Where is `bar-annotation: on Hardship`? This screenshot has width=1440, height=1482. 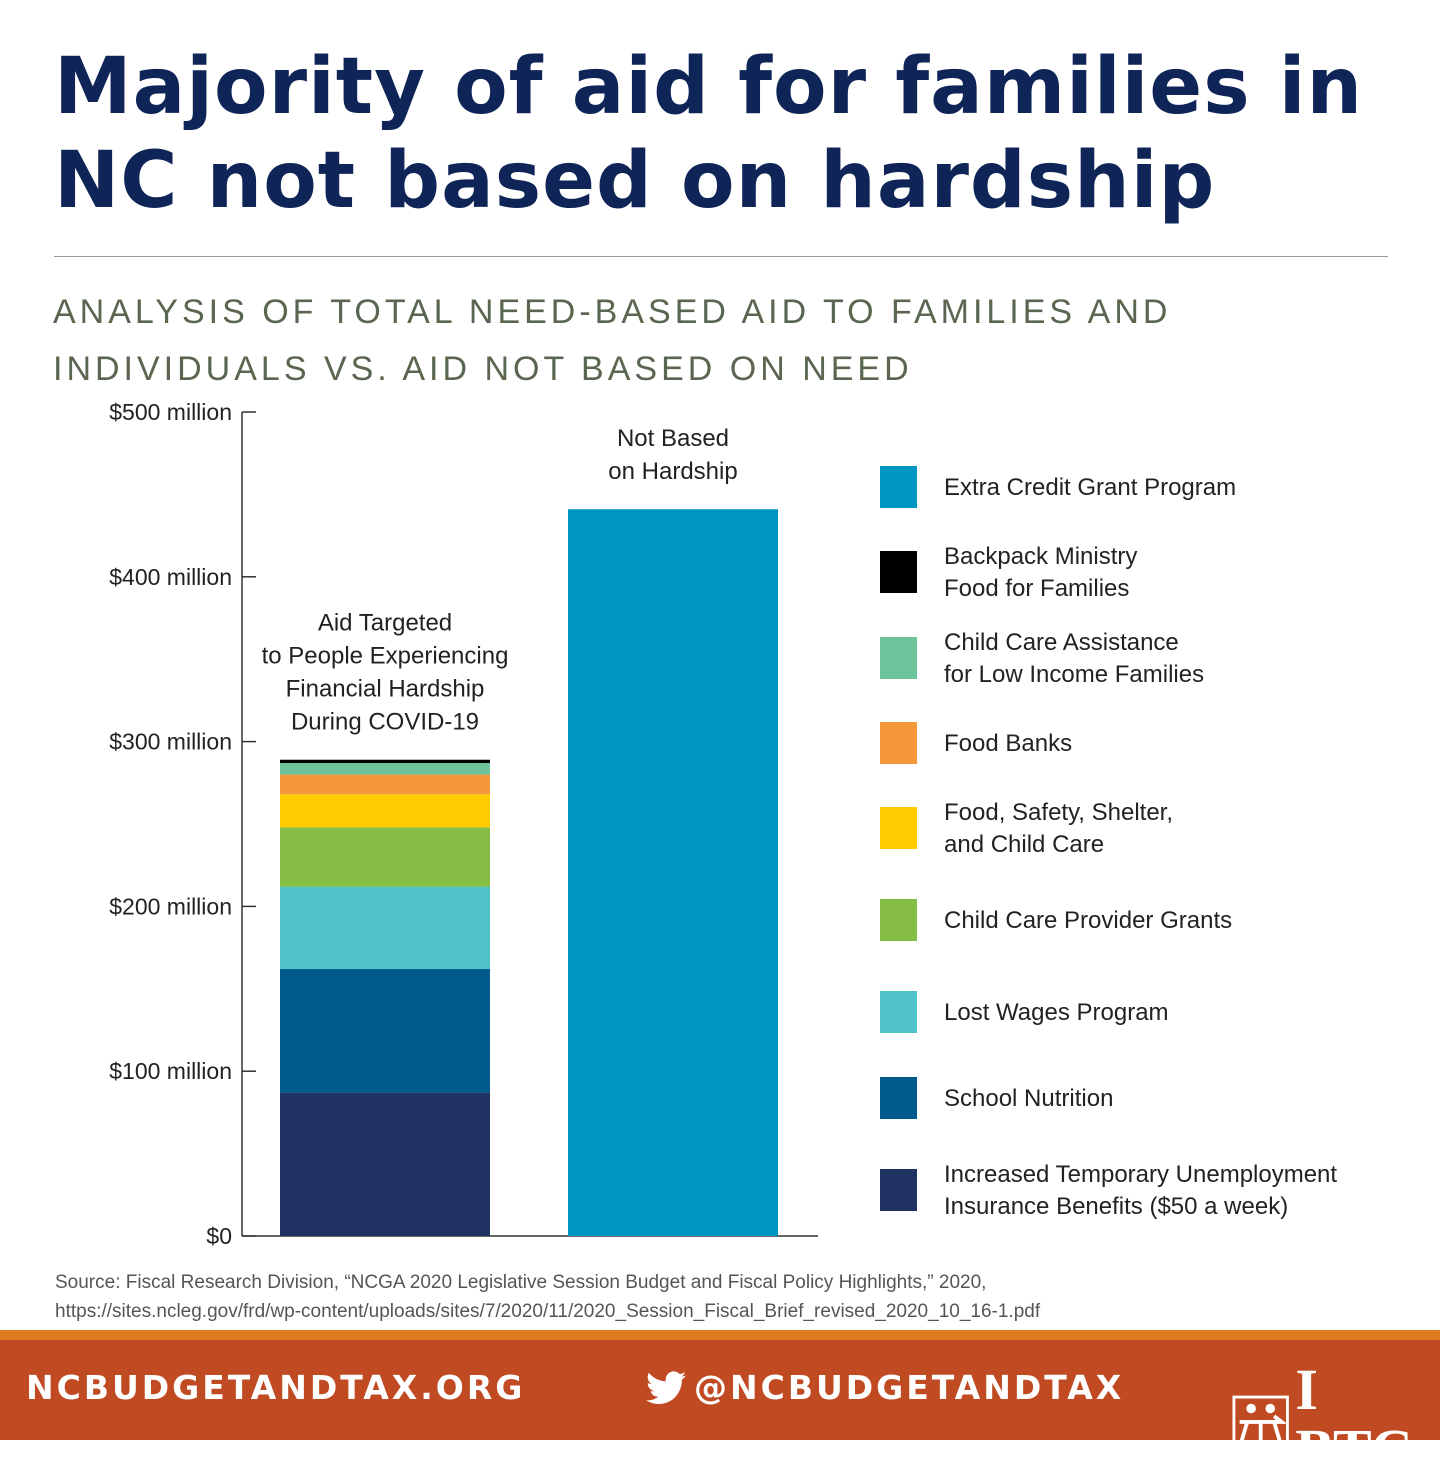
bar-annotation: on Hardship is located at coordinates (672, 471).